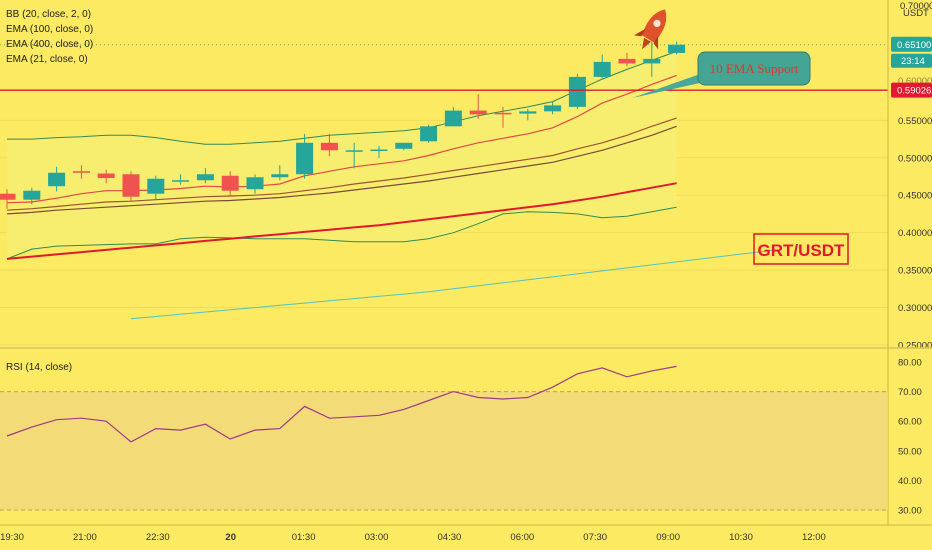  I want to click on level-badge, so click(911, 90).